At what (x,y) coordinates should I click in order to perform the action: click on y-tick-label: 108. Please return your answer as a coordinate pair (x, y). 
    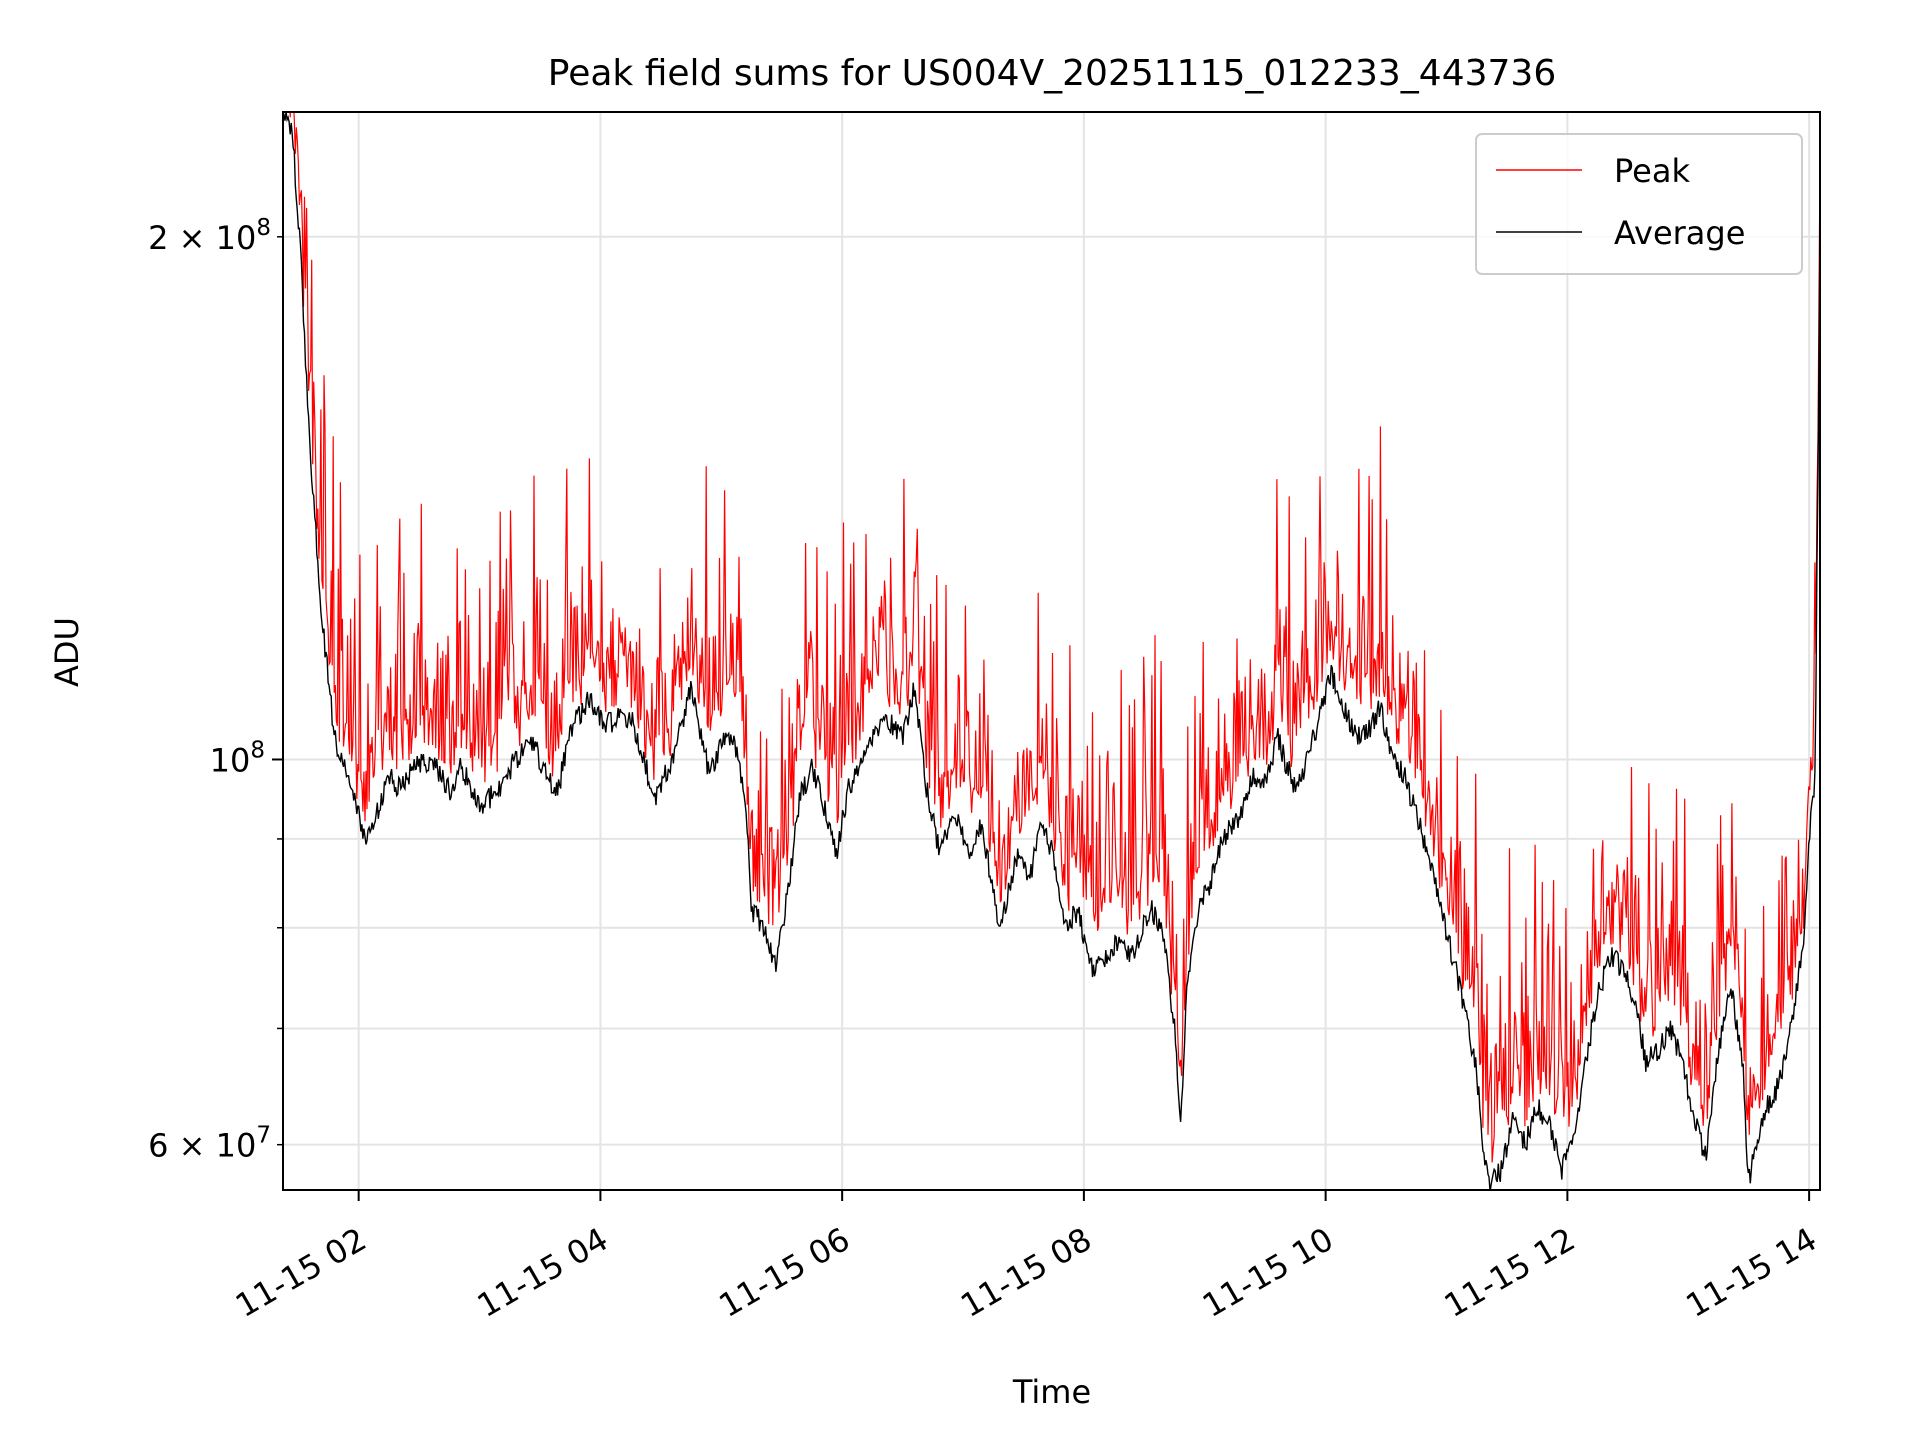
    Looking at the image, I should click on (237, 758).